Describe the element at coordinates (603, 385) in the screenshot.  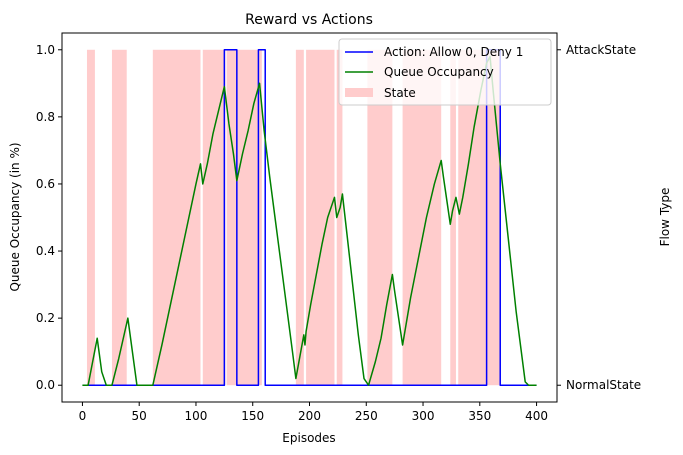
I see `y2-tick-label: NormalState` at that location.